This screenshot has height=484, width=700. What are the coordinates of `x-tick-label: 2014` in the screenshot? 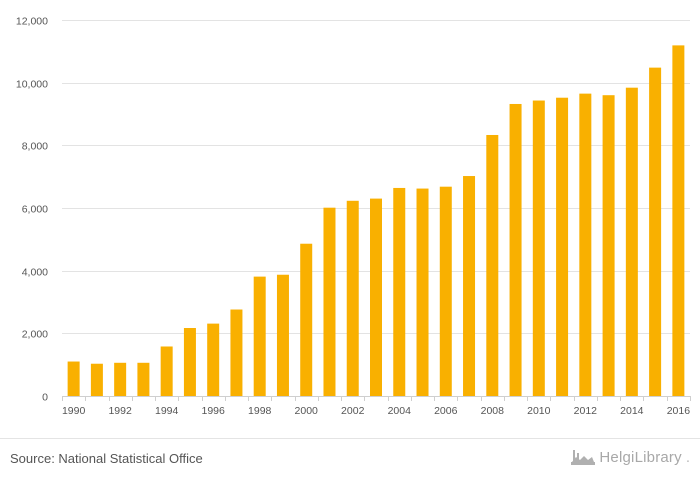 It's located at (632, 411).